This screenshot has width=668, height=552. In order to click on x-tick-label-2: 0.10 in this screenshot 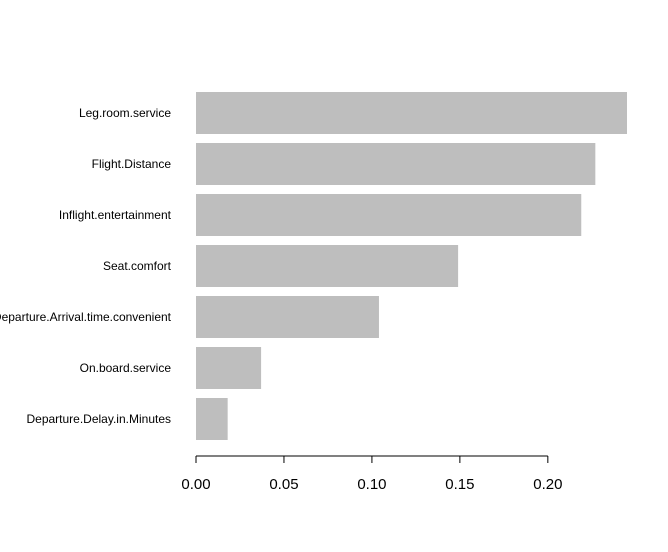, I will do `click(371, 484)`.